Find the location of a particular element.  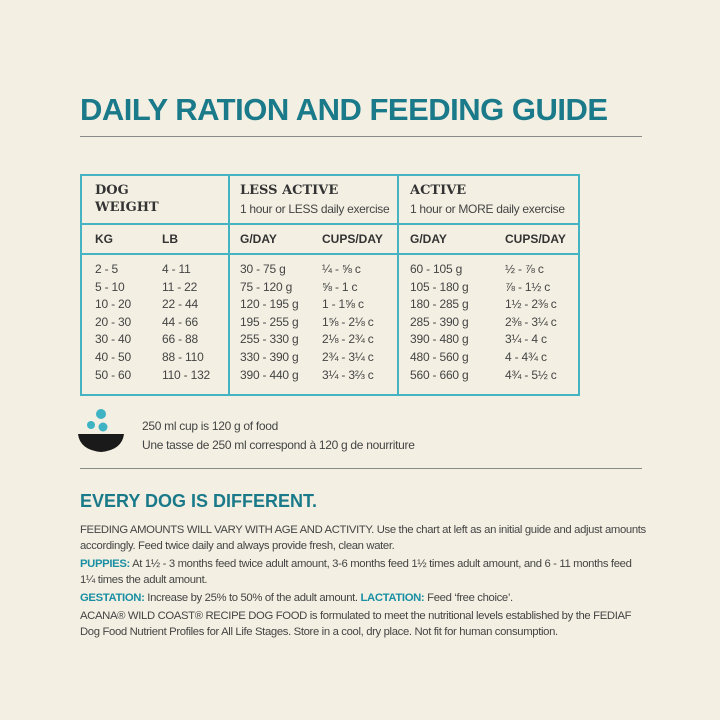

table-cell: 330 - 390 g is located at coordinates (269, 357).